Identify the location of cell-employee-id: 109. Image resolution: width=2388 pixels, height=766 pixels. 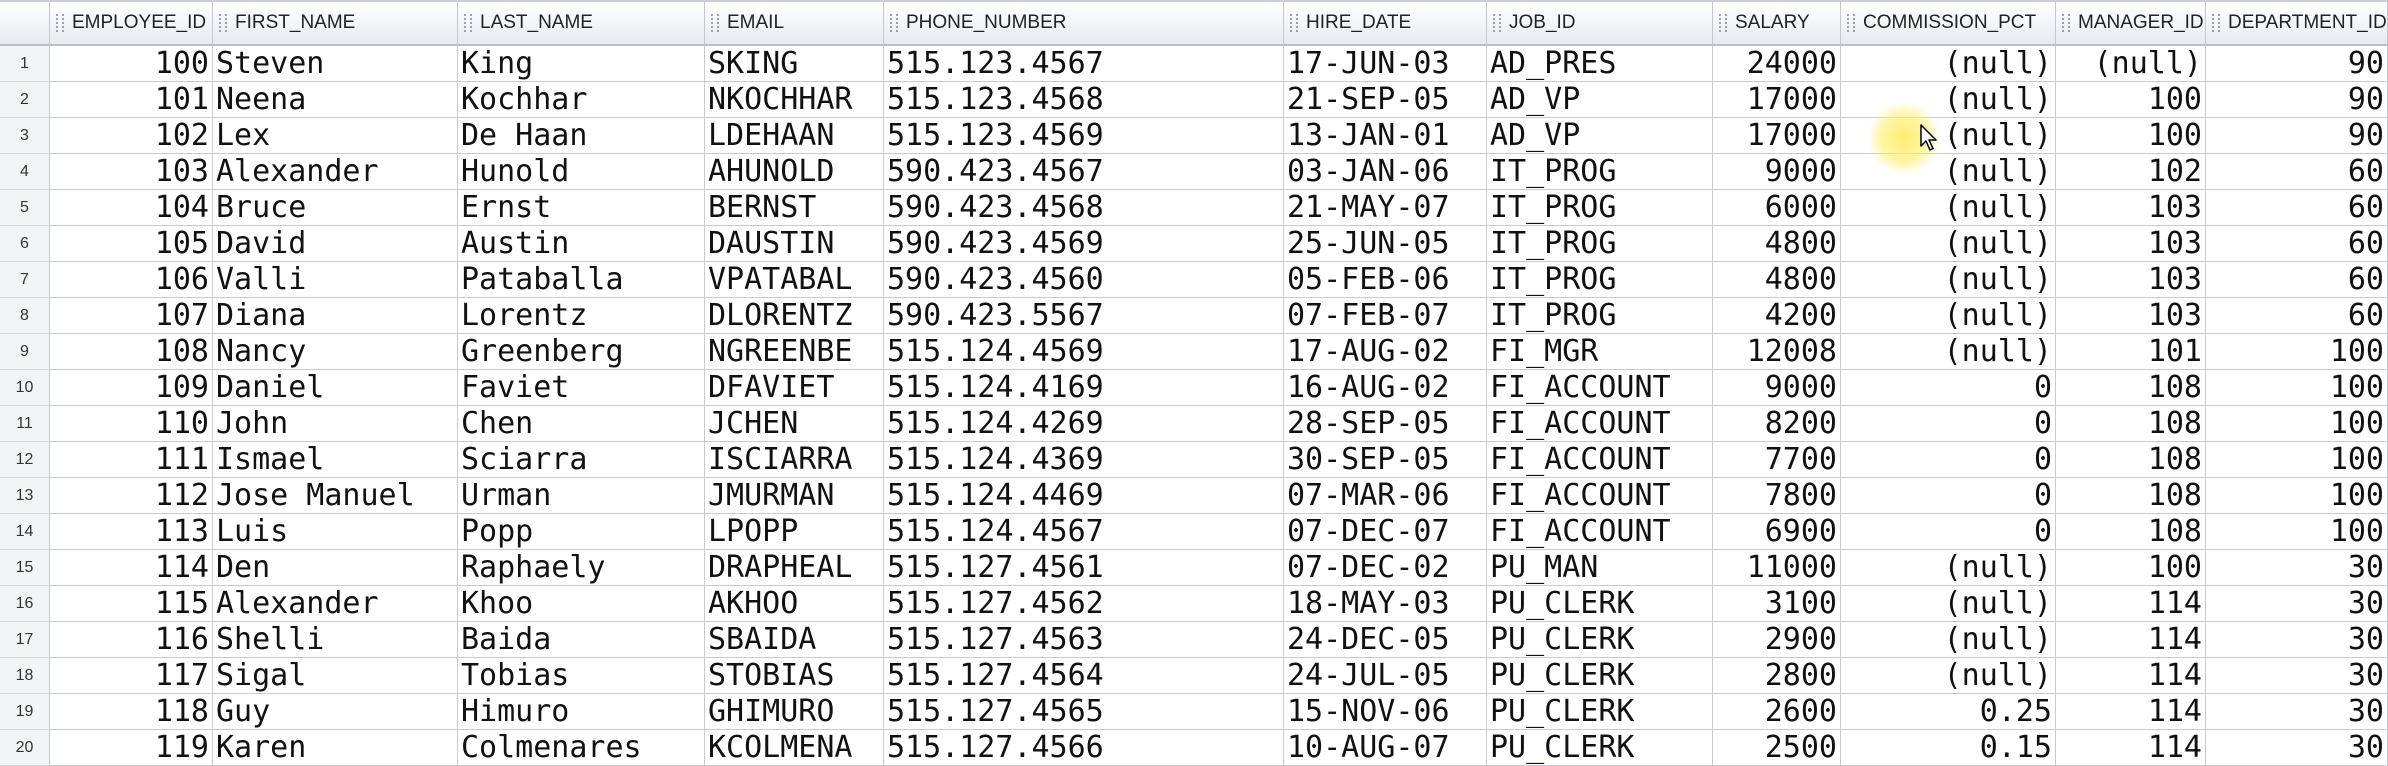
(131, 388).